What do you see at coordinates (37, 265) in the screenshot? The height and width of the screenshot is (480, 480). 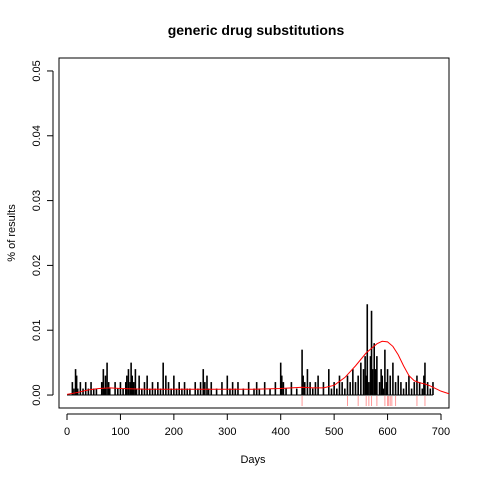 I see `y-tick-label: 0.02` at bounding box center [37, 265].